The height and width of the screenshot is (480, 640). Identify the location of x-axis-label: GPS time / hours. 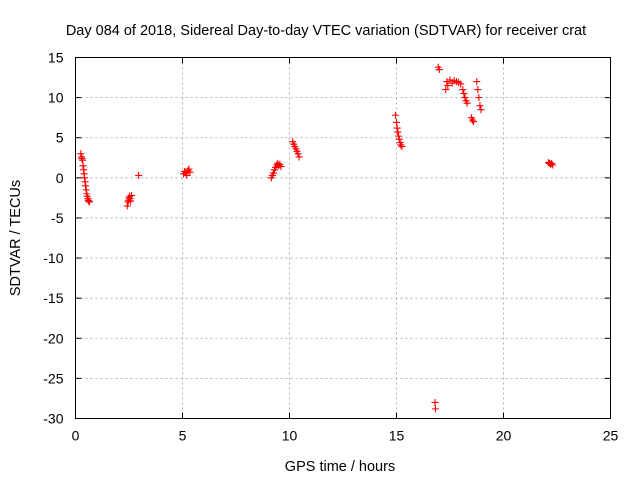
(340, 467).